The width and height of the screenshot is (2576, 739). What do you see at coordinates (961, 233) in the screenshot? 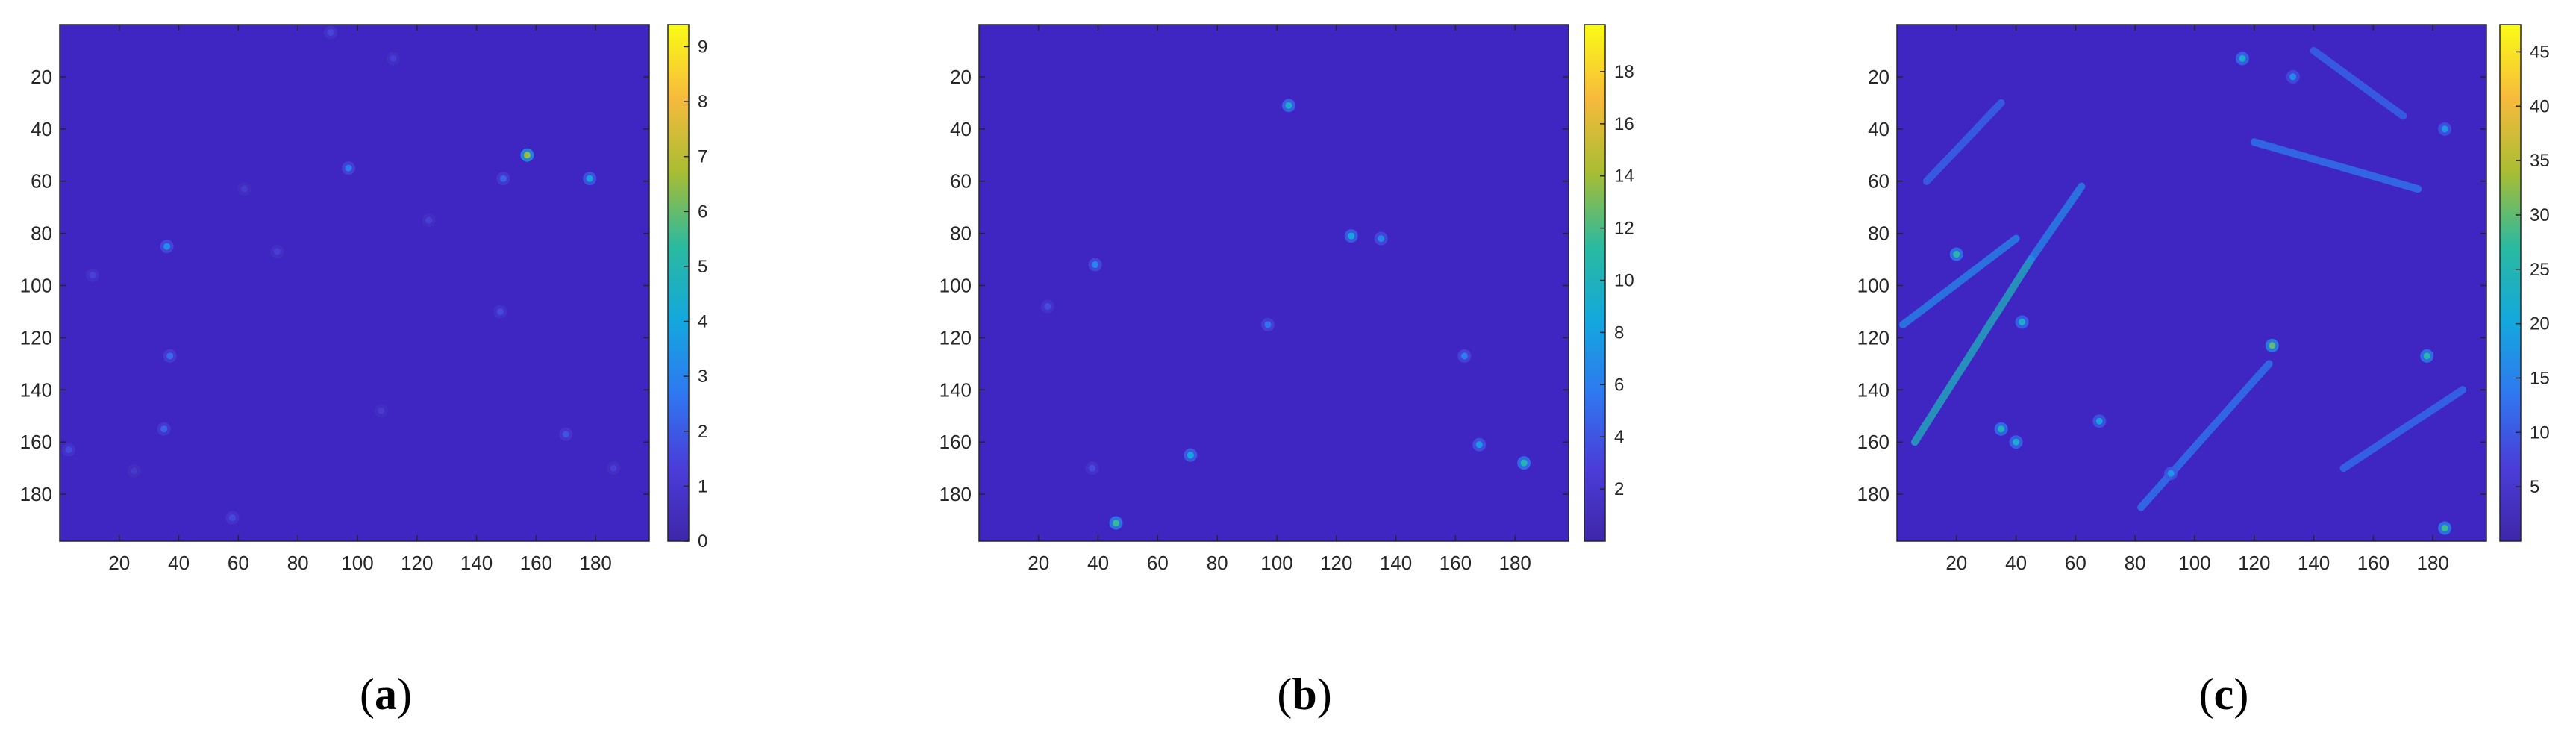
I see `y-tick-label: 80` at bounding box center [961, 233].